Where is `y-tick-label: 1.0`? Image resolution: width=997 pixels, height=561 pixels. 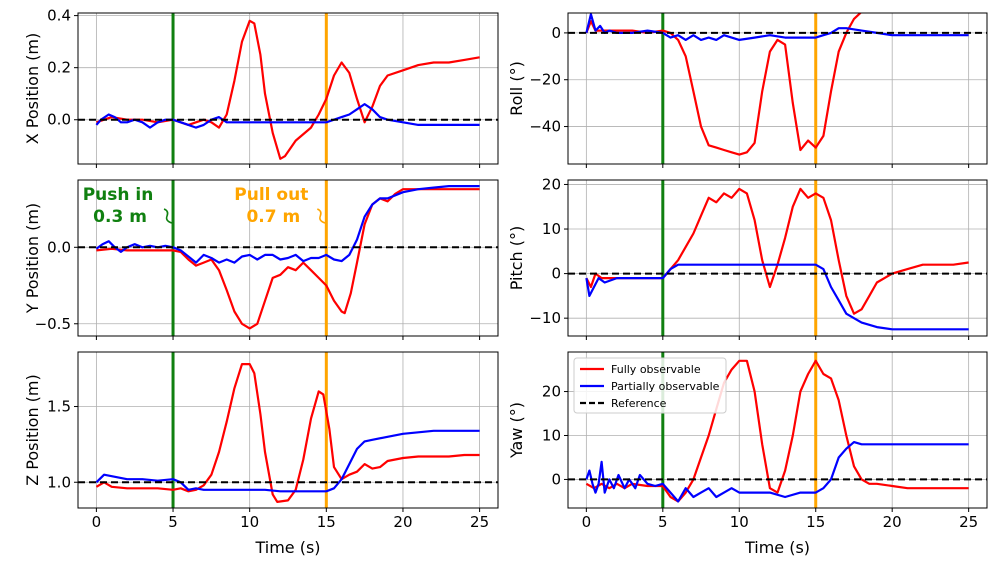 y-tick-label: 1.0 is located at coordinates (59, 482).